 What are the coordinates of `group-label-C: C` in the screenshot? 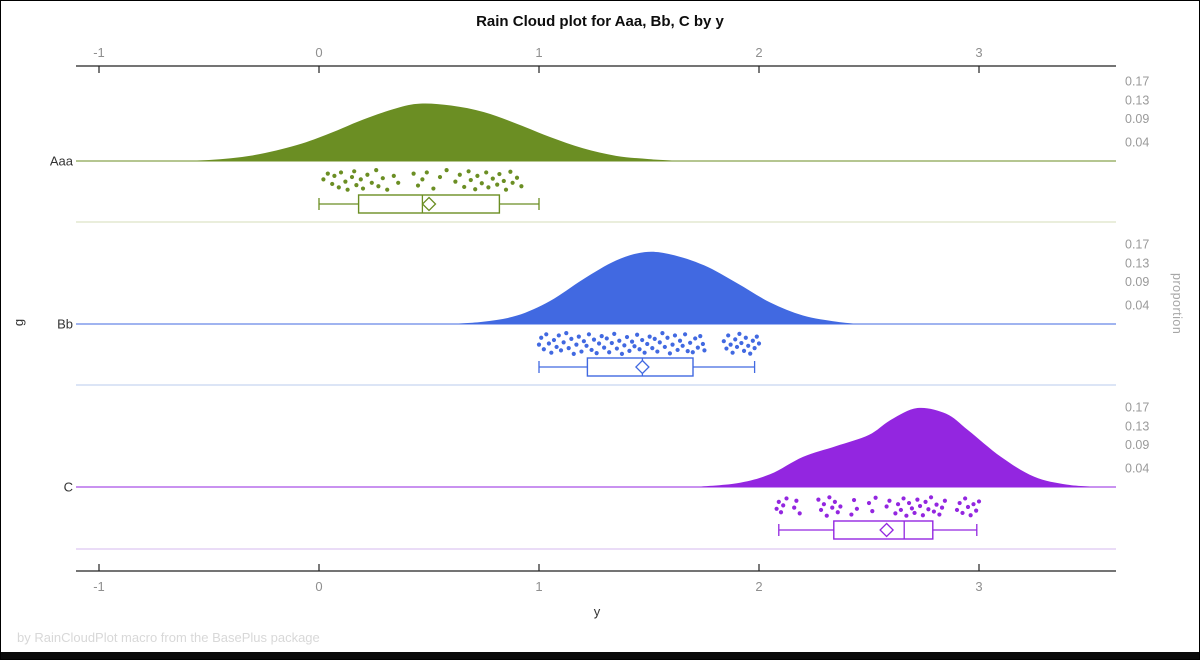 It's located at (68, 487).